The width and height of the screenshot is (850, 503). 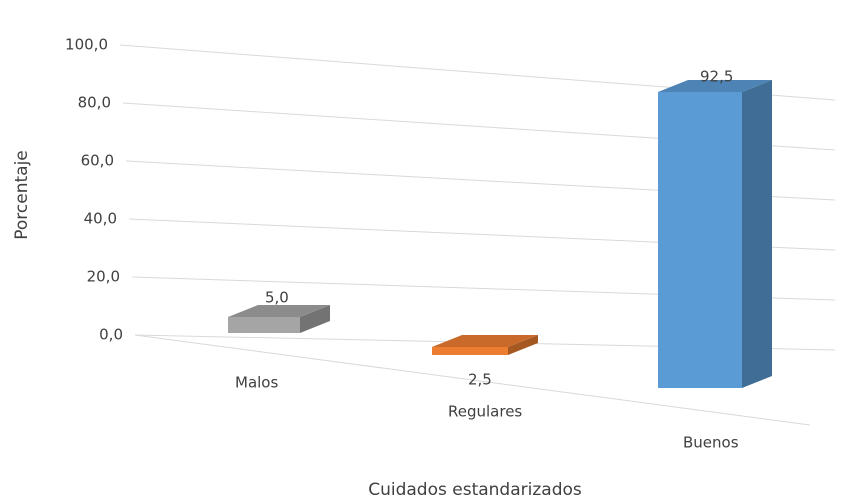 I want to click on floor-edge, so click(x=472, y=380).